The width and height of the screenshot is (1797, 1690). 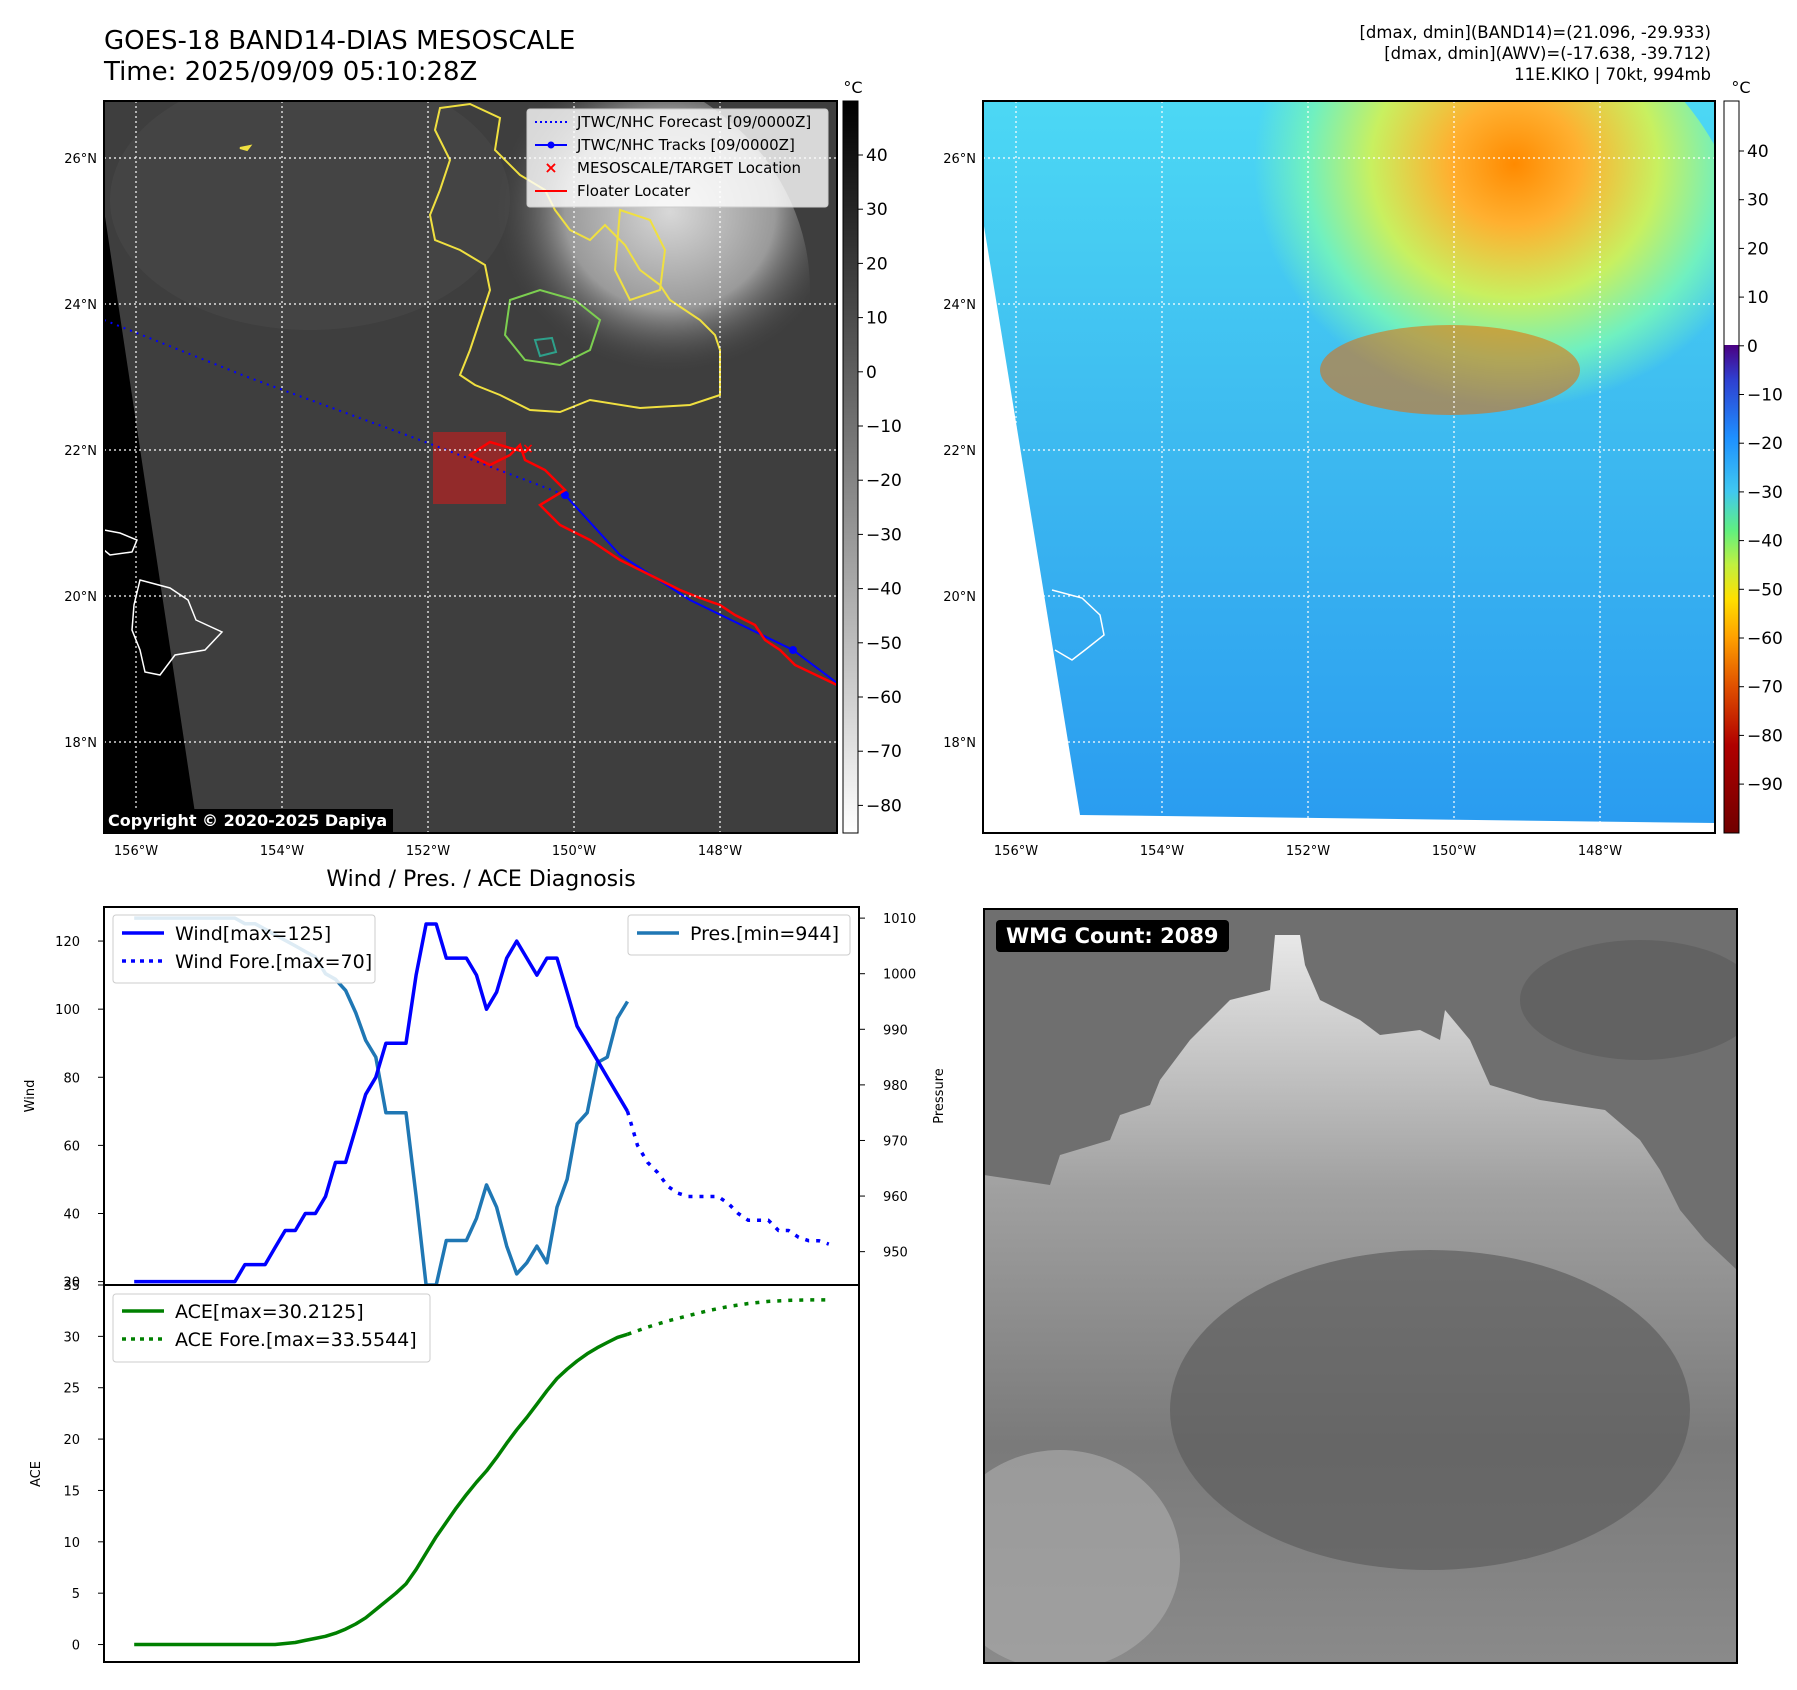 I want to click on wv-colorbar-unit: °C, so click(x=1740, y=87).